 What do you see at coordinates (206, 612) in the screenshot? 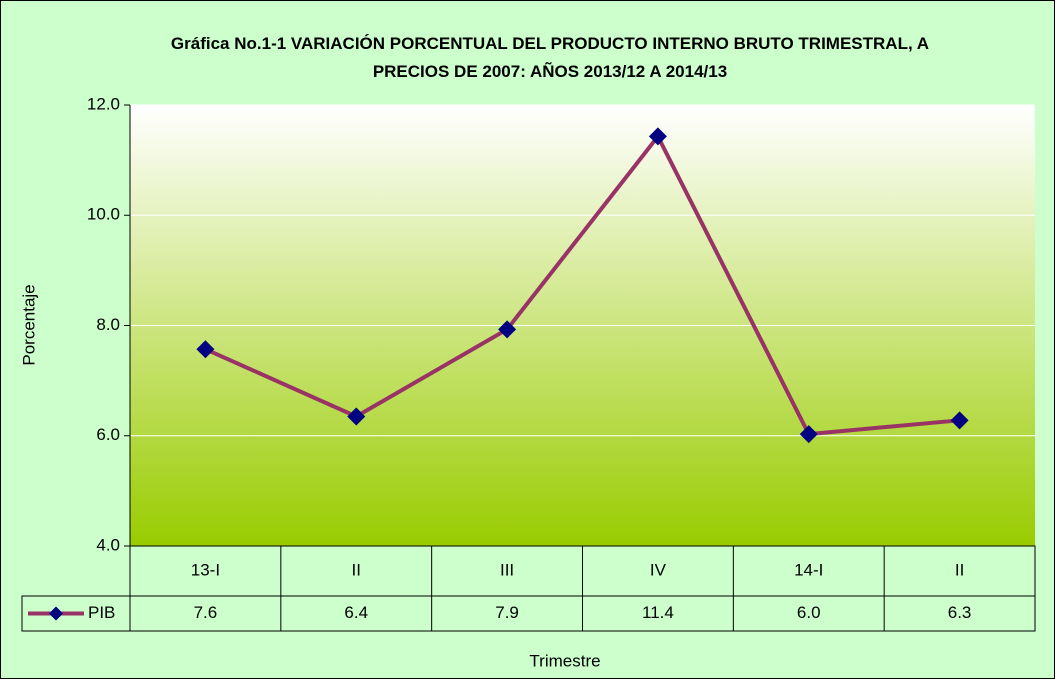
I see `data-table-value: 7.6` at bounding box center [206, 612].